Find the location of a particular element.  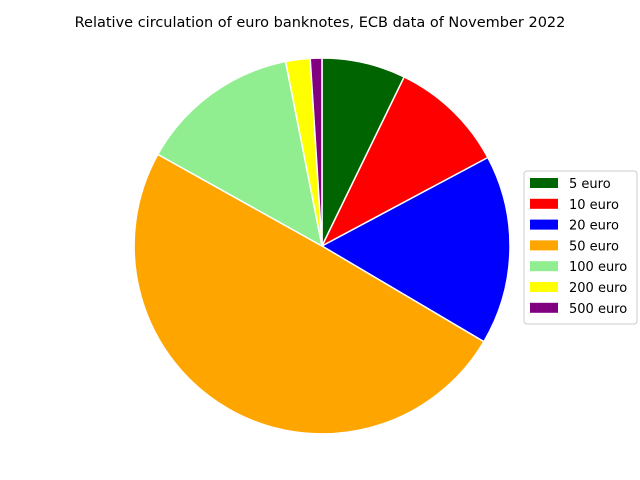

pie-slice-500-euro is located at coordinates (316, 152).